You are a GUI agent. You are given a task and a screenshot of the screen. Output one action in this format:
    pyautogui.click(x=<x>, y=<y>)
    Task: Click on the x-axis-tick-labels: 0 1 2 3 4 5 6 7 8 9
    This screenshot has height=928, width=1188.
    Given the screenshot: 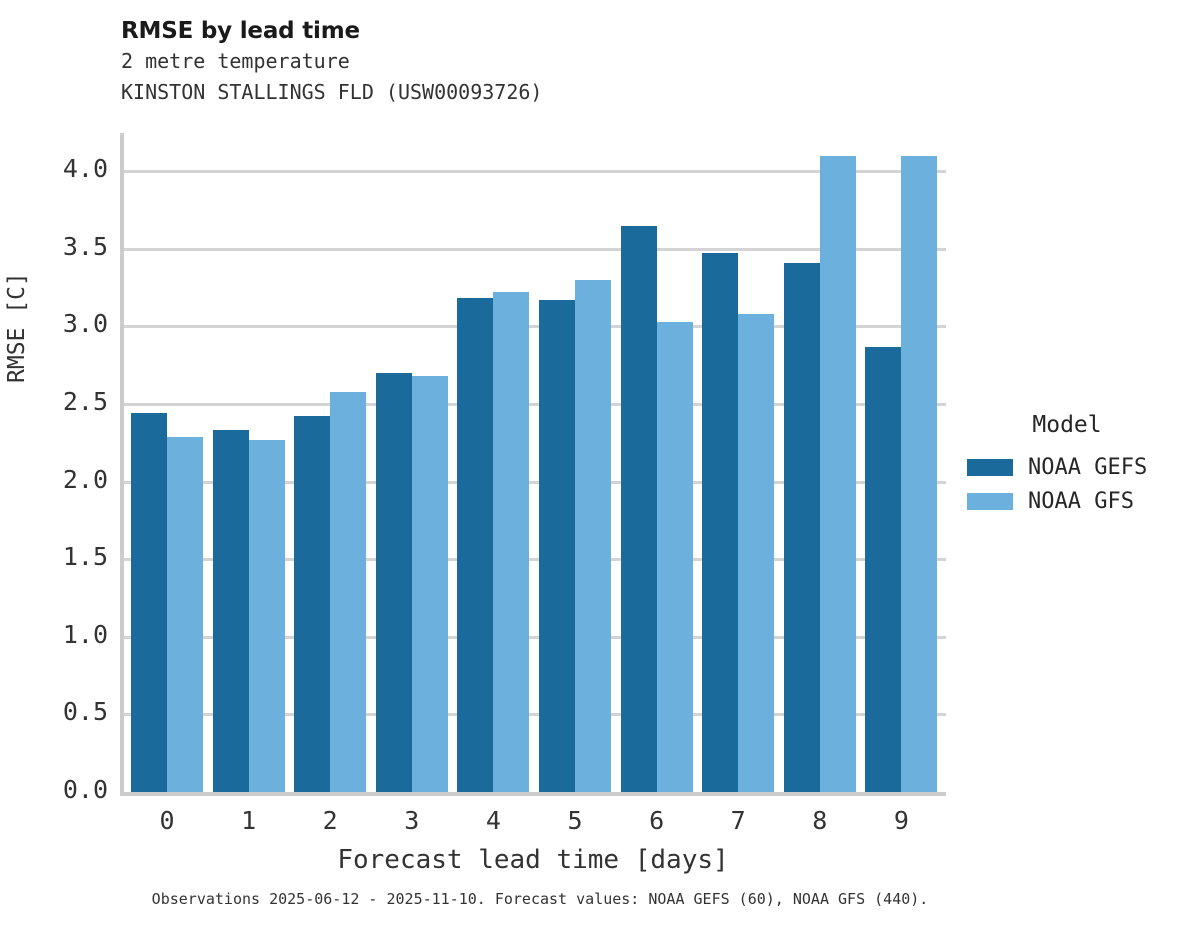 What is the action you would take?
    pyautogui.click(x=533, y=824)
    